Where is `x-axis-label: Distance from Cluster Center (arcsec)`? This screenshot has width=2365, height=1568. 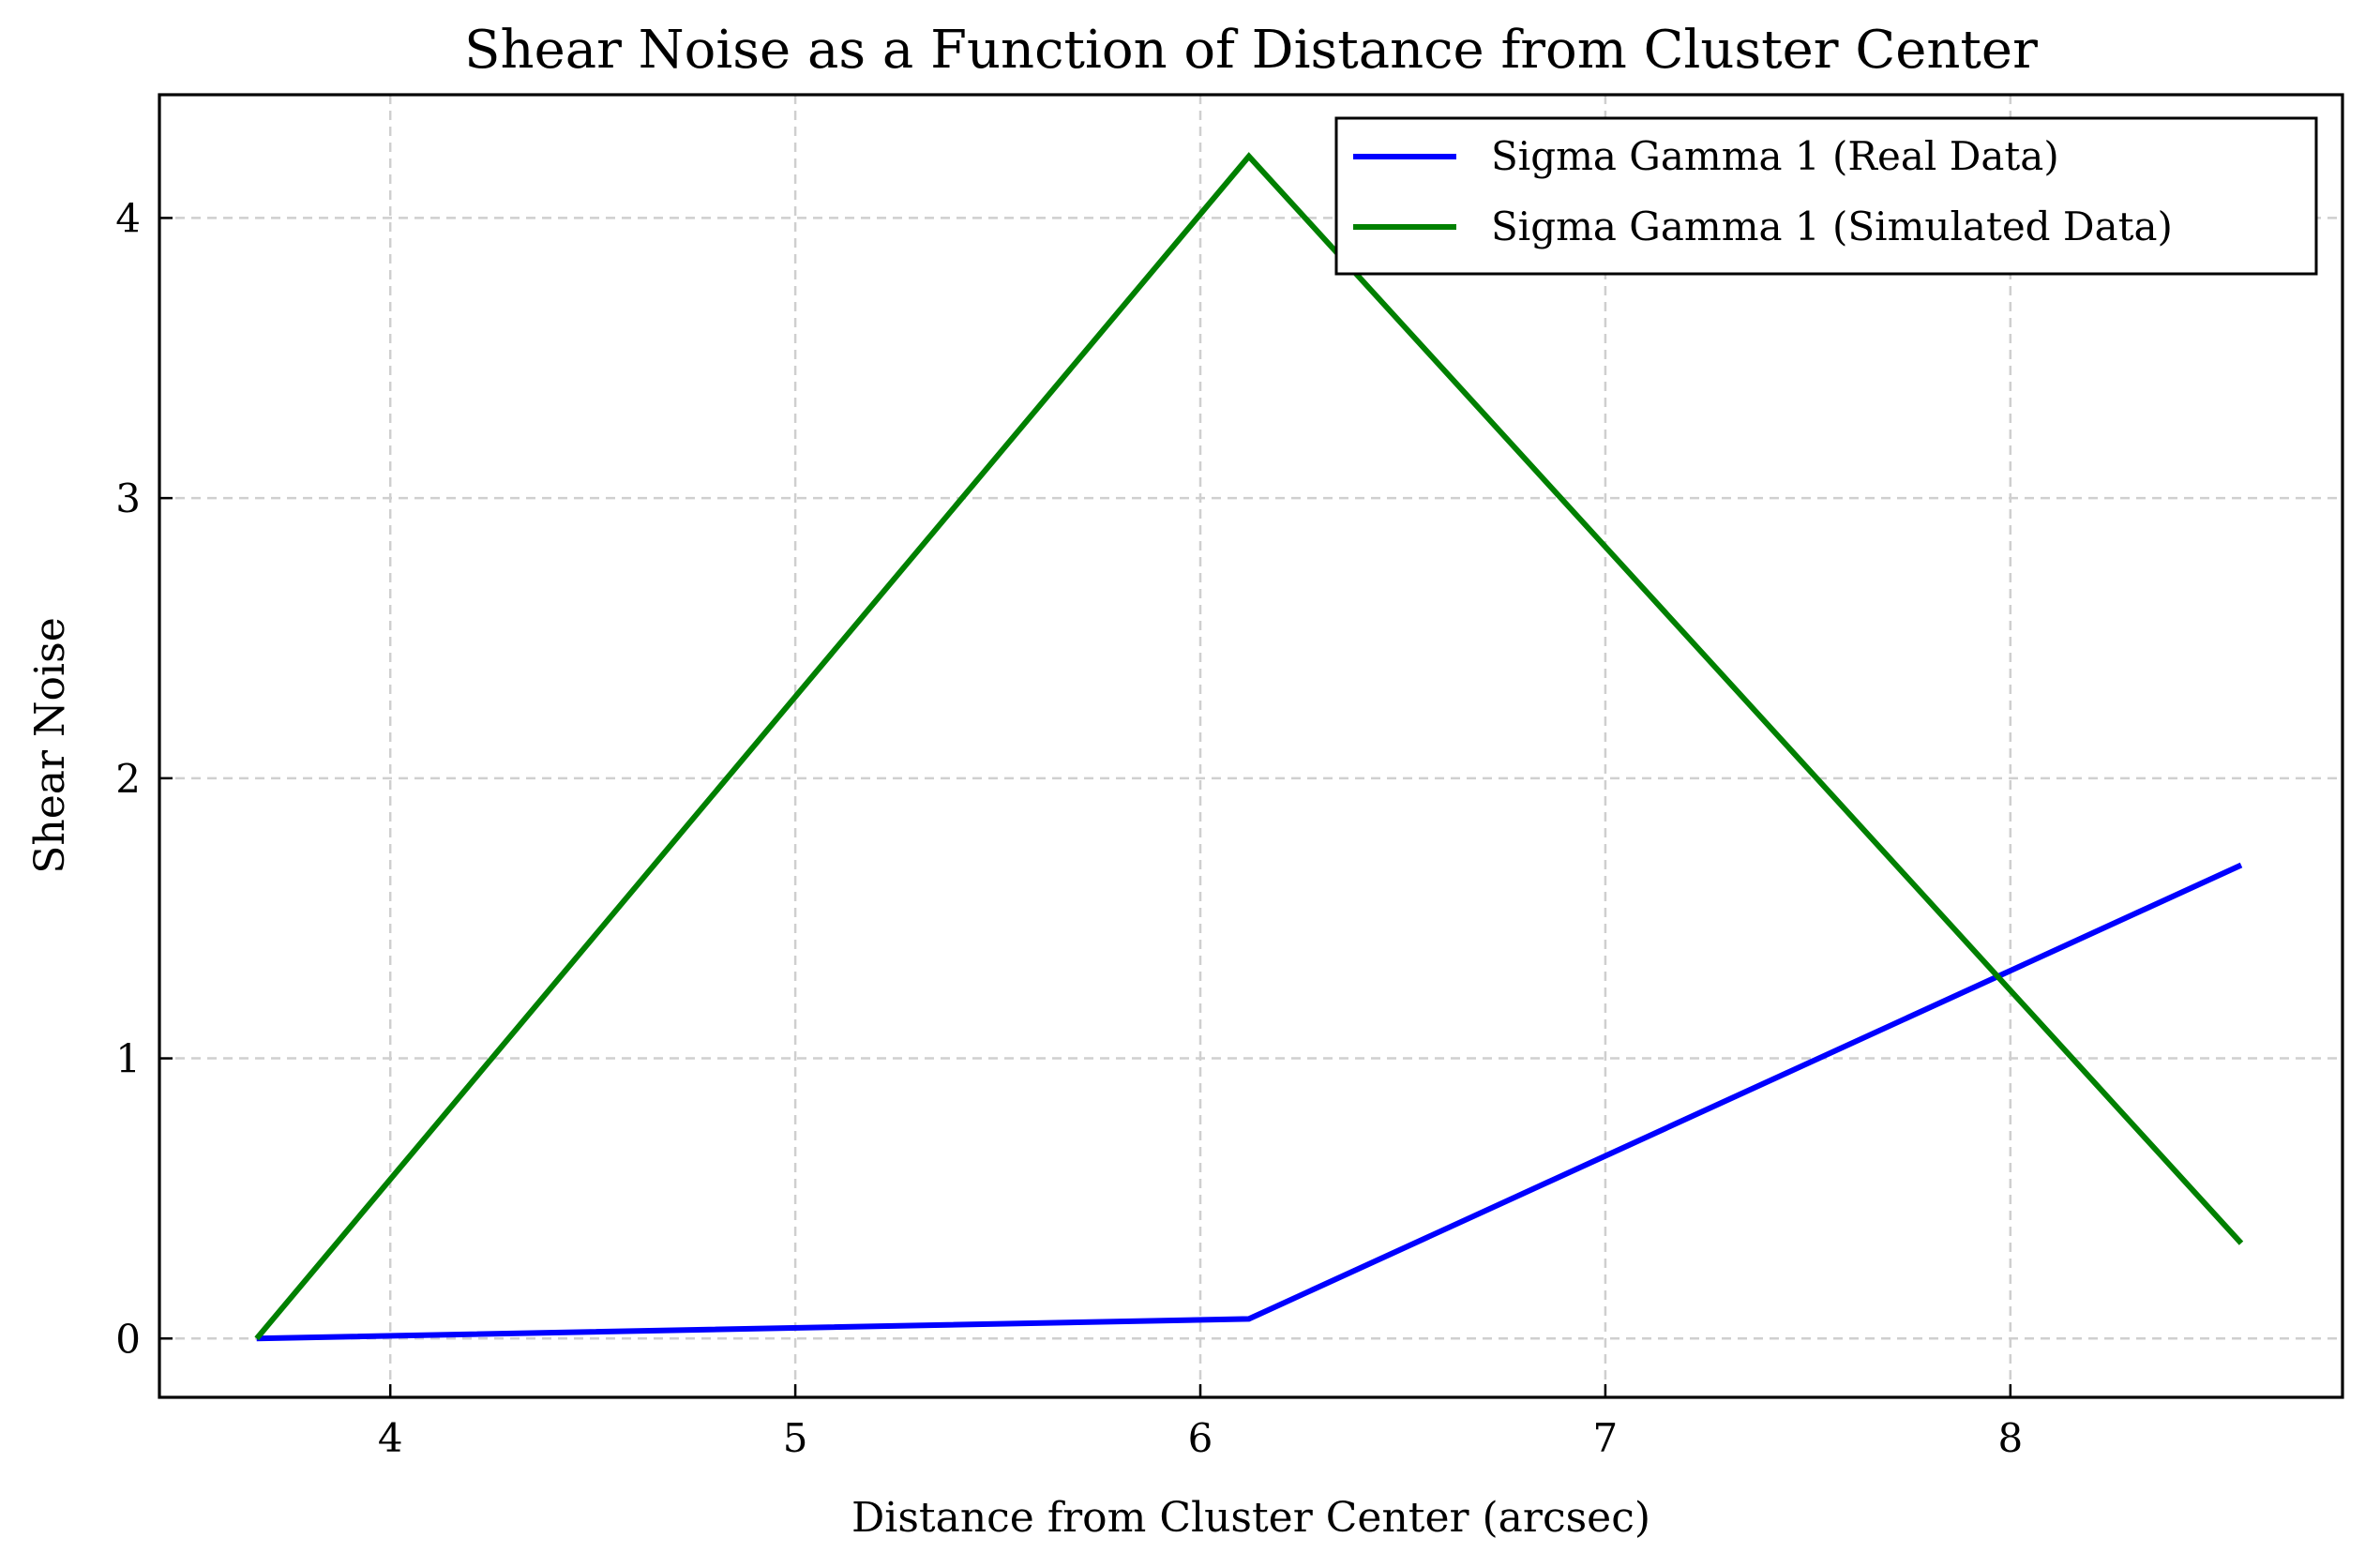 x-axis-label: Distance from Cluster Center (arcsec) is located at coordinates (1250, 1518).